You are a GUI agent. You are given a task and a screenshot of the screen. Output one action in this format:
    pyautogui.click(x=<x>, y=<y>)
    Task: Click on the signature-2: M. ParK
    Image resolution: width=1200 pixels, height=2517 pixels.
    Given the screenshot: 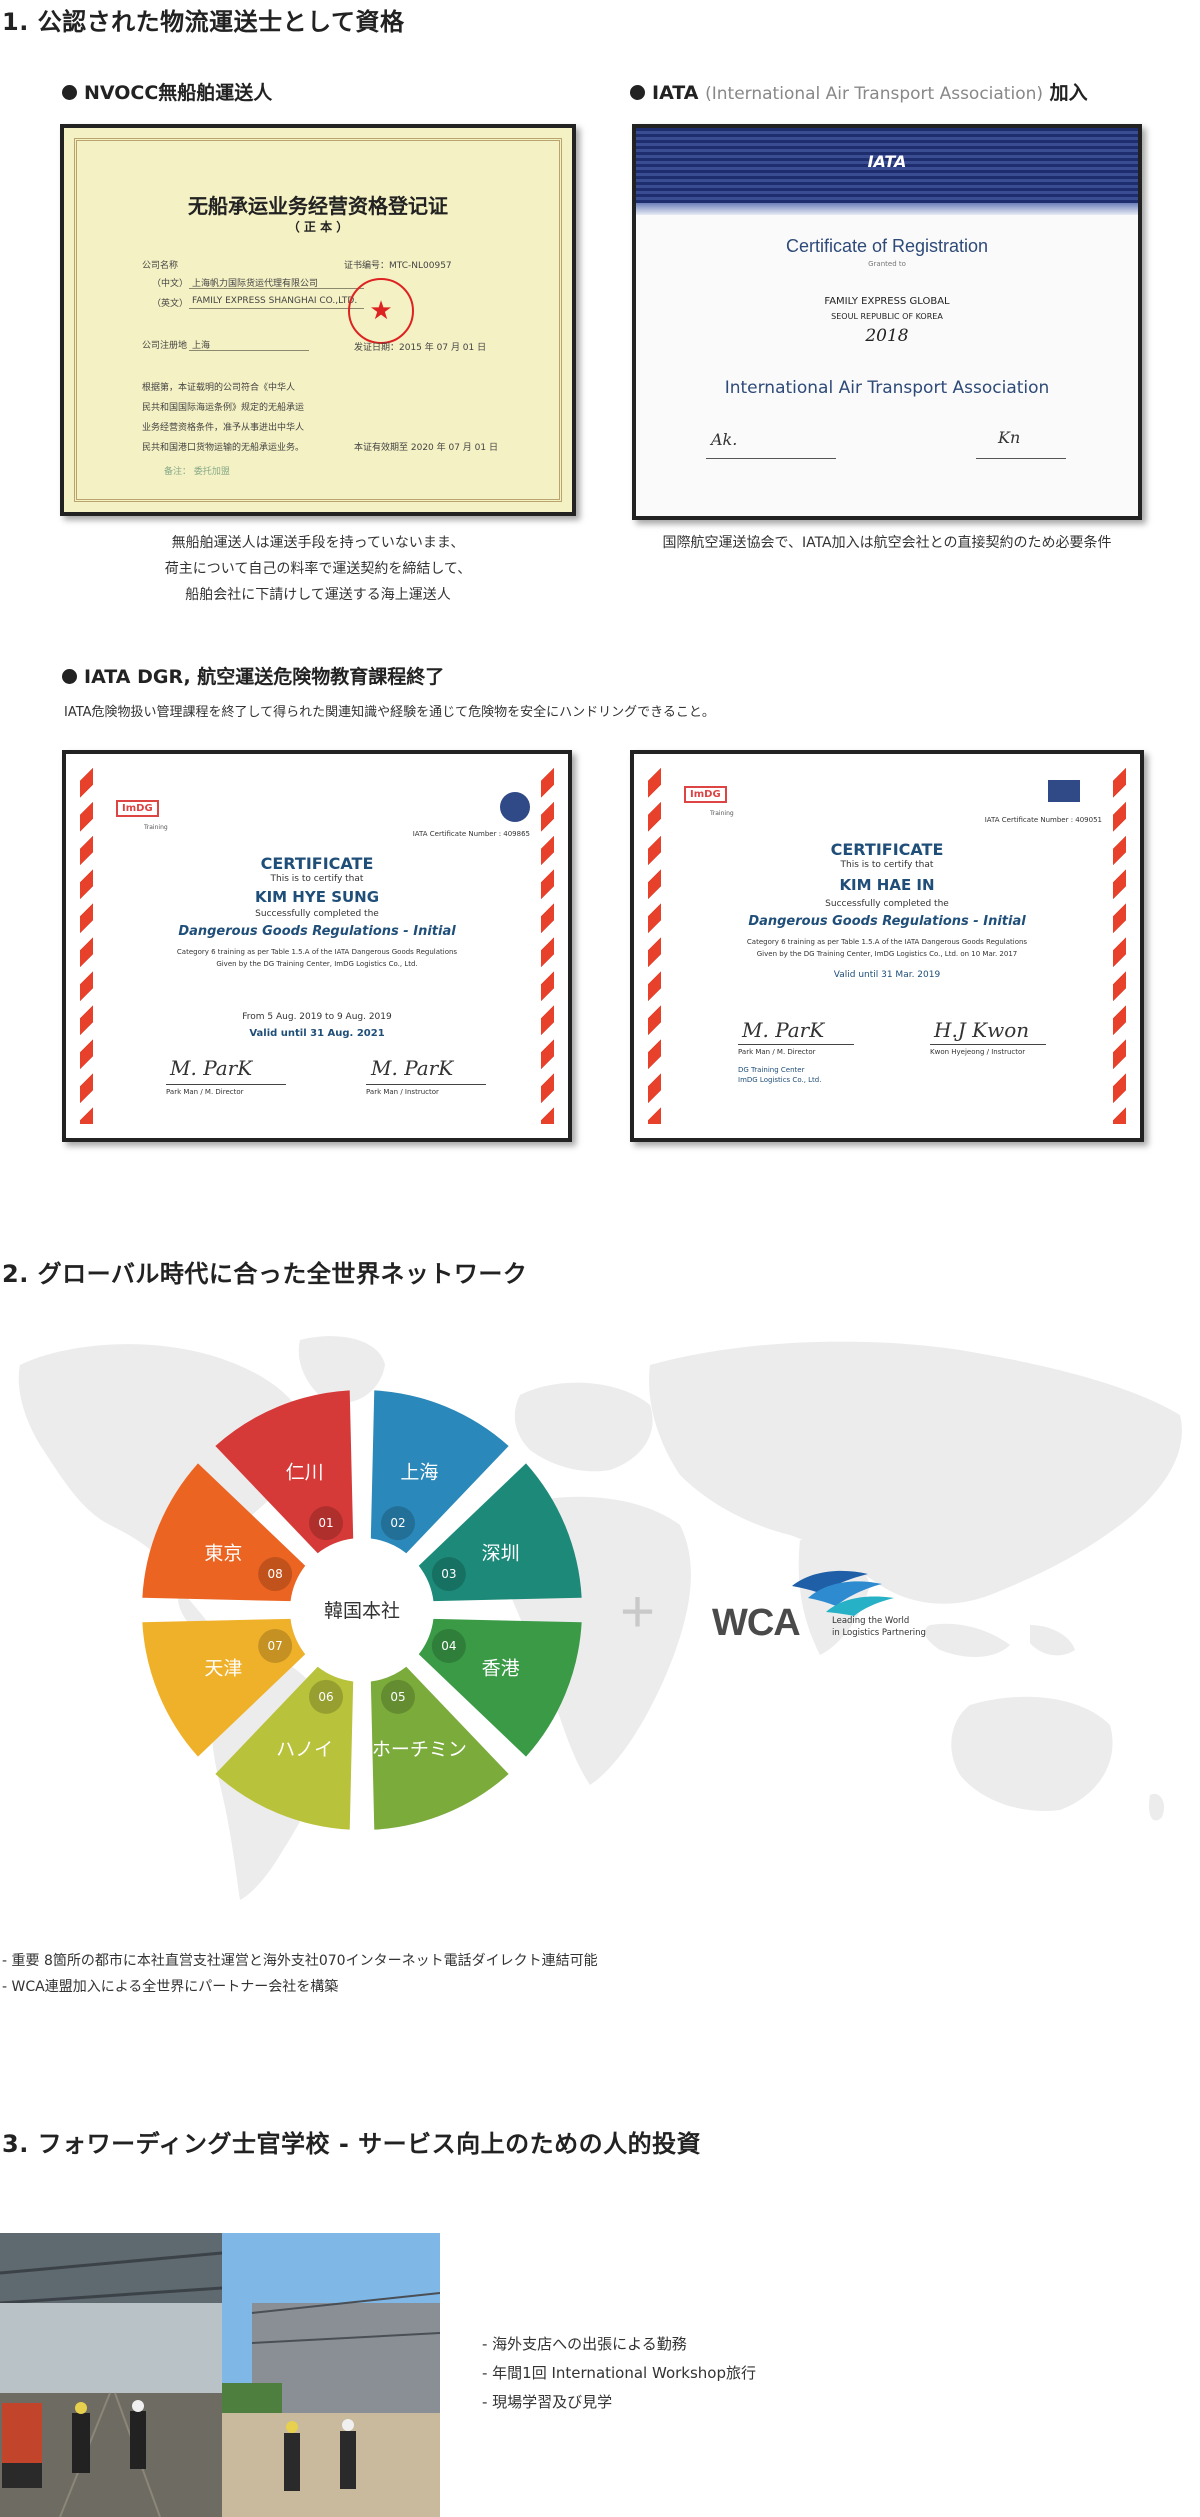 What is the action you would take?
    pyautogui.click(x=412, y=1068)
    